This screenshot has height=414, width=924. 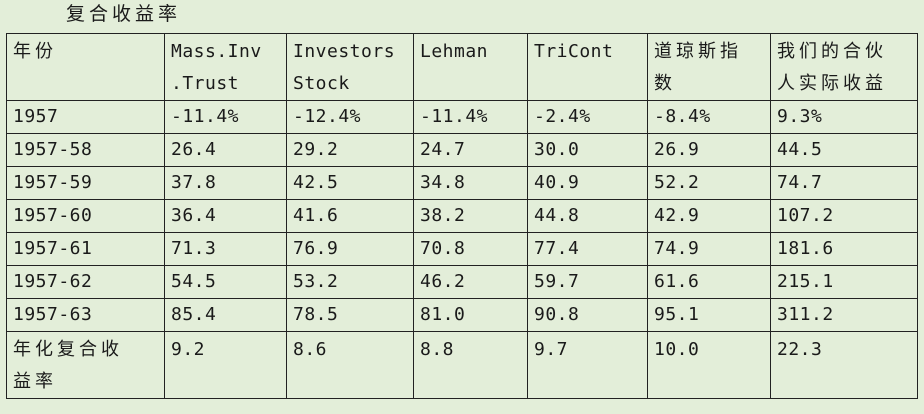 I want to click on header-tricont: TriCont, so click(x=587, y=67).